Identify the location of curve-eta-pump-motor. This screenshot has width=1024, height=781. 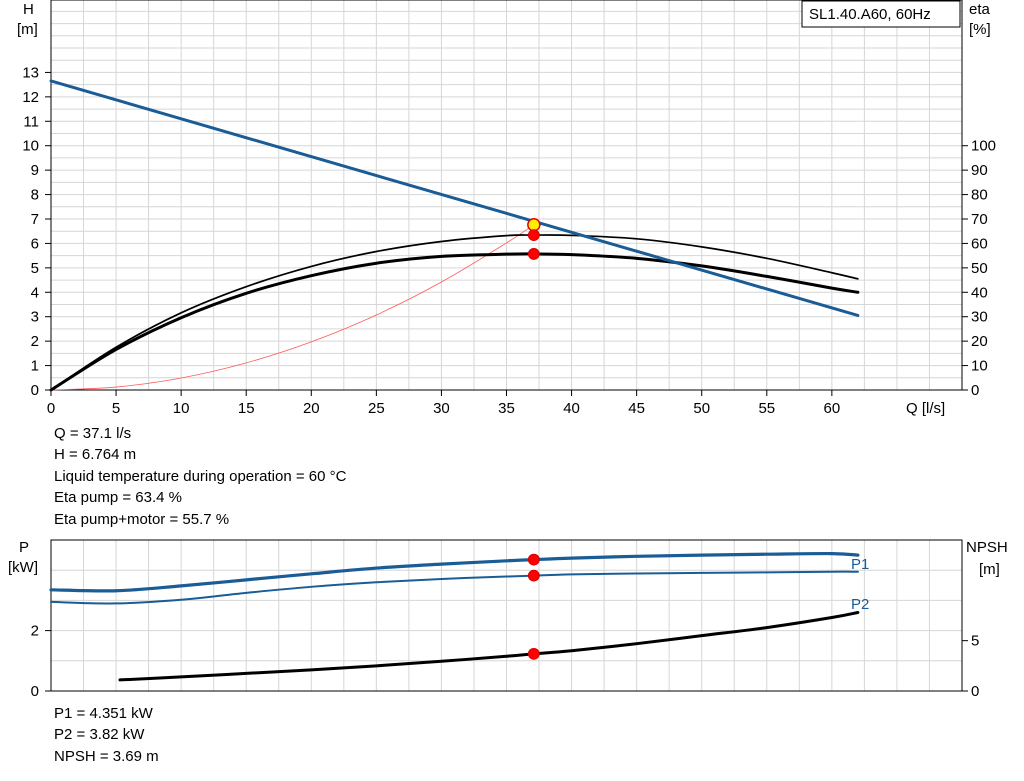
(454, 322).